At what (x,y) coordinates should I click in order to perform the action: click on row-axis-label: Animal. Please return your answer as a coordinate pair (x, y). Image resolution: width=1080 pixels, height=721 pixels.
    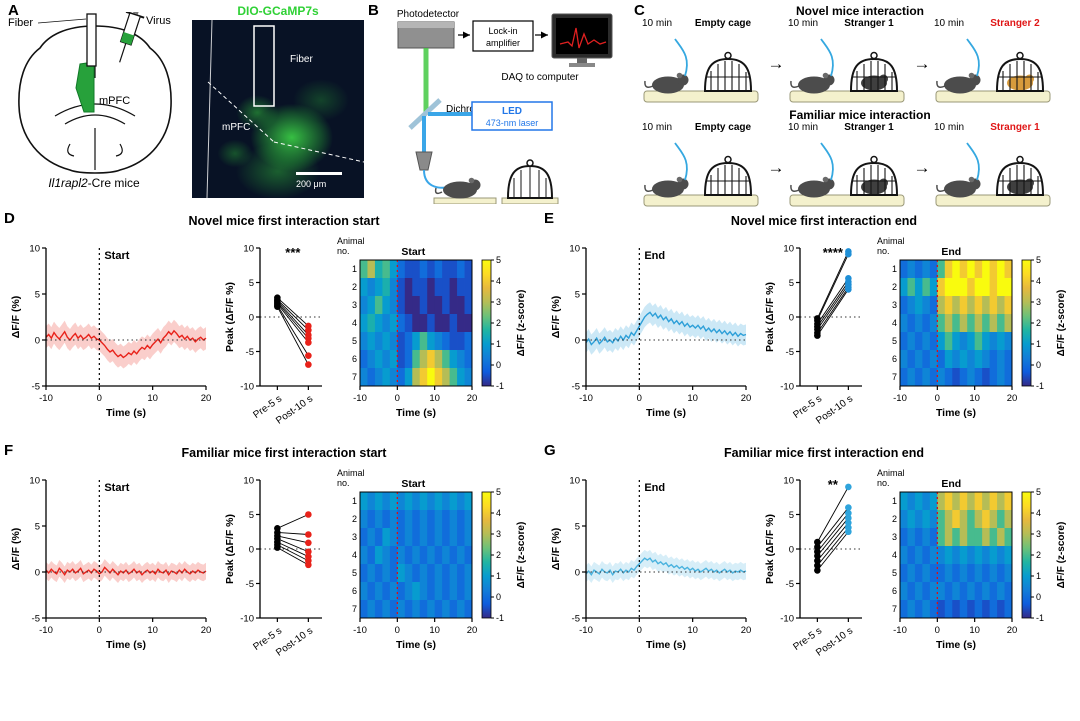
    Looking at the image, I should click on (891, 241).